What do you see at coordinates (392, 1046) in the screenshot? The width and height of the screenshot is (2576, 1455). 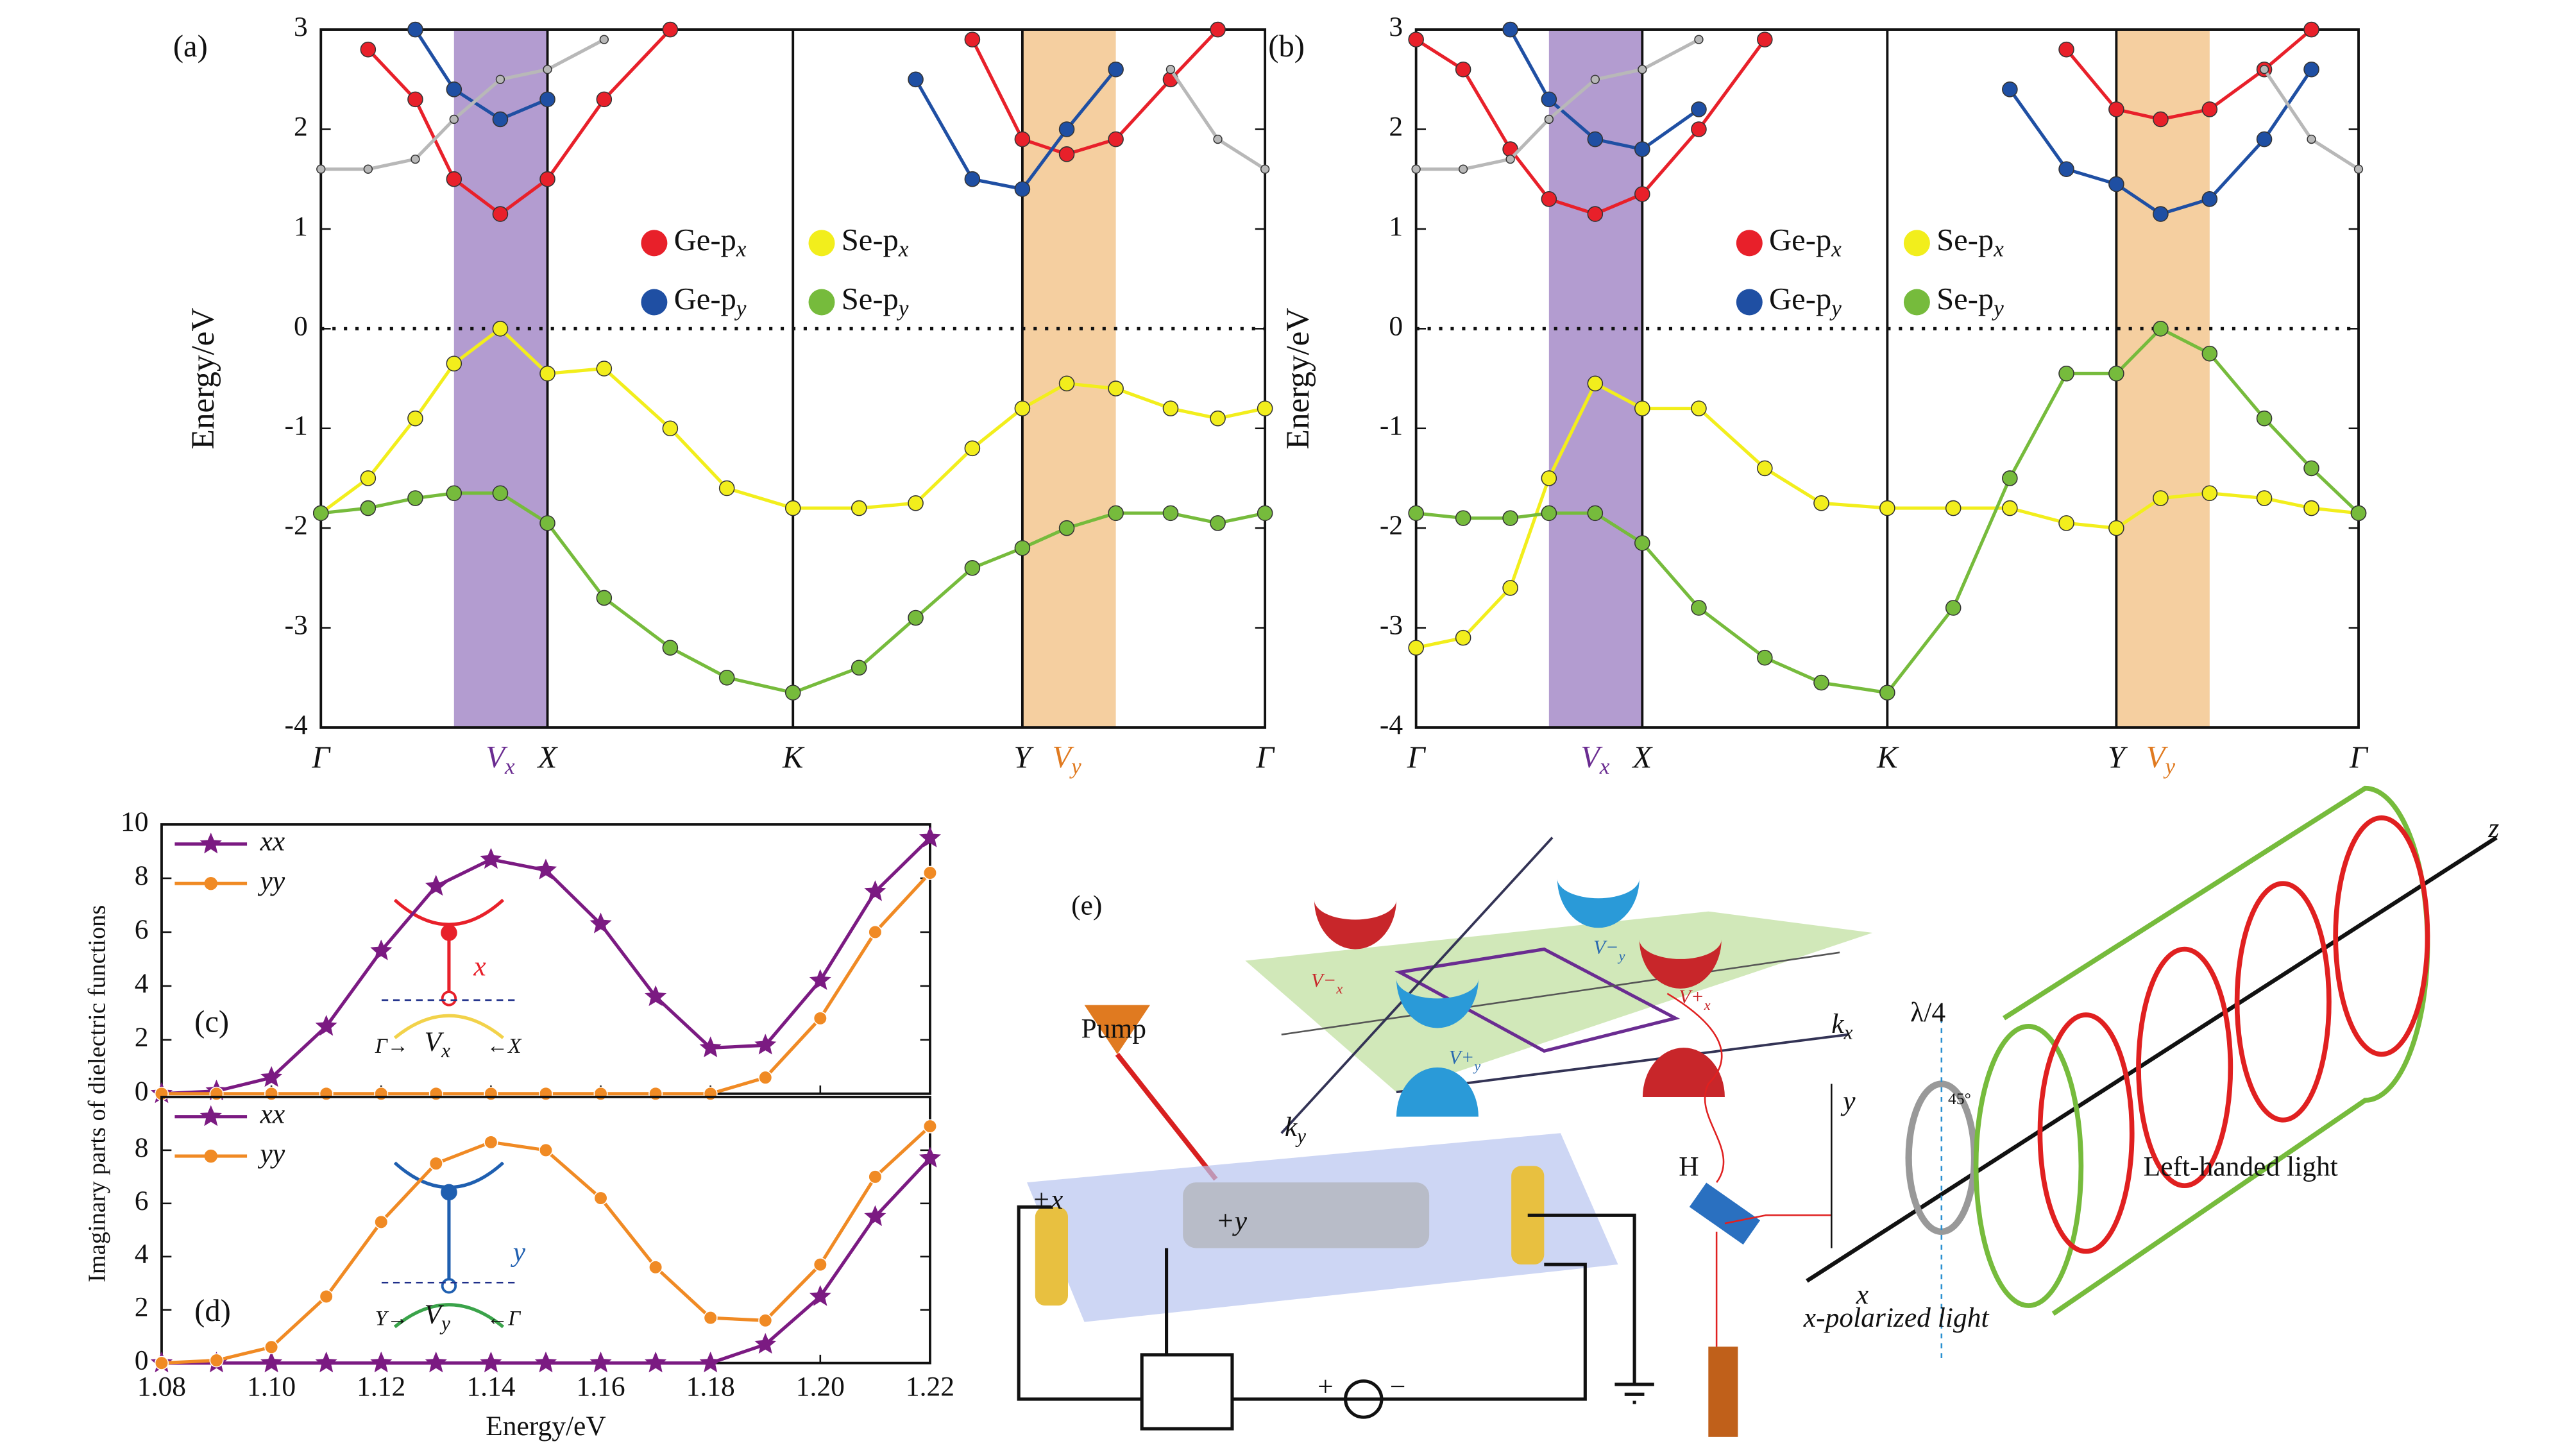 I see `annotation: Γ→` at bounding box center [392, 1046].